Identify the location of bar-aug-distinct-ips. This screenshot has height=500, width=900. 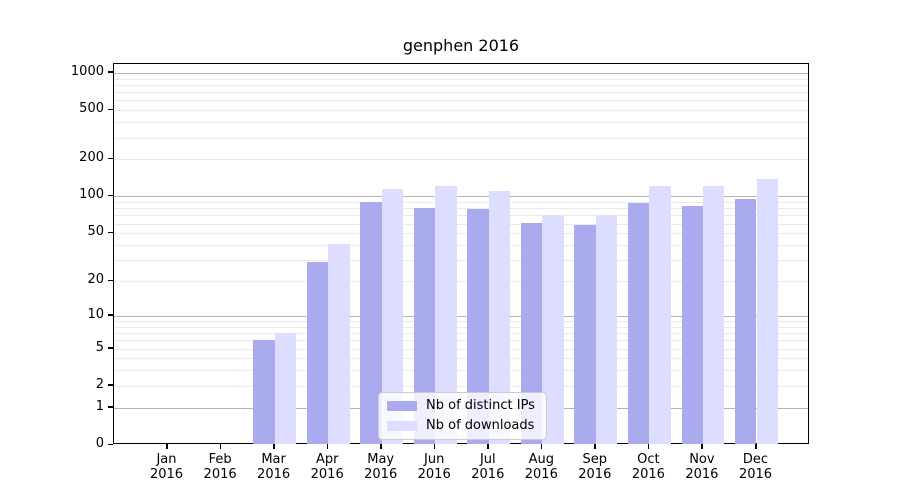
(531, 333).